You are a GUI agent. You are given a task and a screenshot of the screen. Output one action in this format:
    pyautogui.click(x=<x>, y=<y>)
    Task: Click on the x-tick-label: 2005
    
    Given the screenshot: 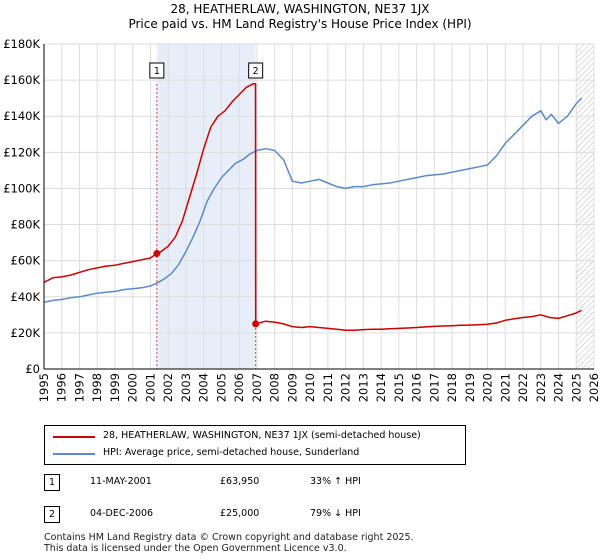 What is the action you would take?
    pyautogui.click(x=221, y=387)
    